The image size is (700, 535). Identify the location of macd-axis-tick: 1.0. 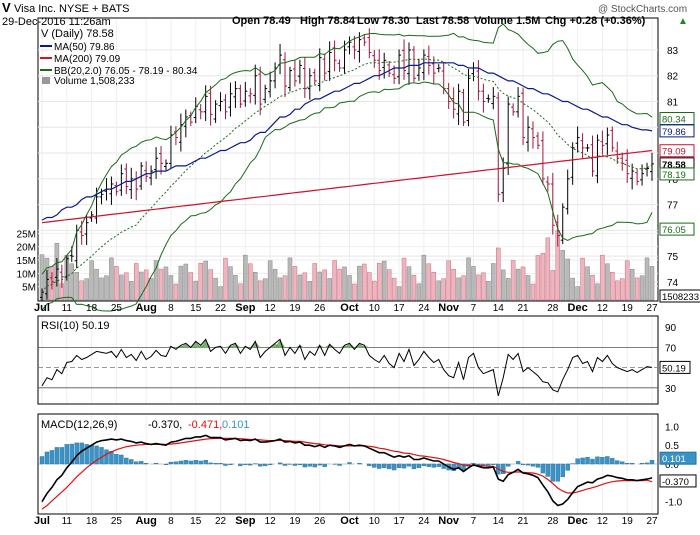
(672, 427).